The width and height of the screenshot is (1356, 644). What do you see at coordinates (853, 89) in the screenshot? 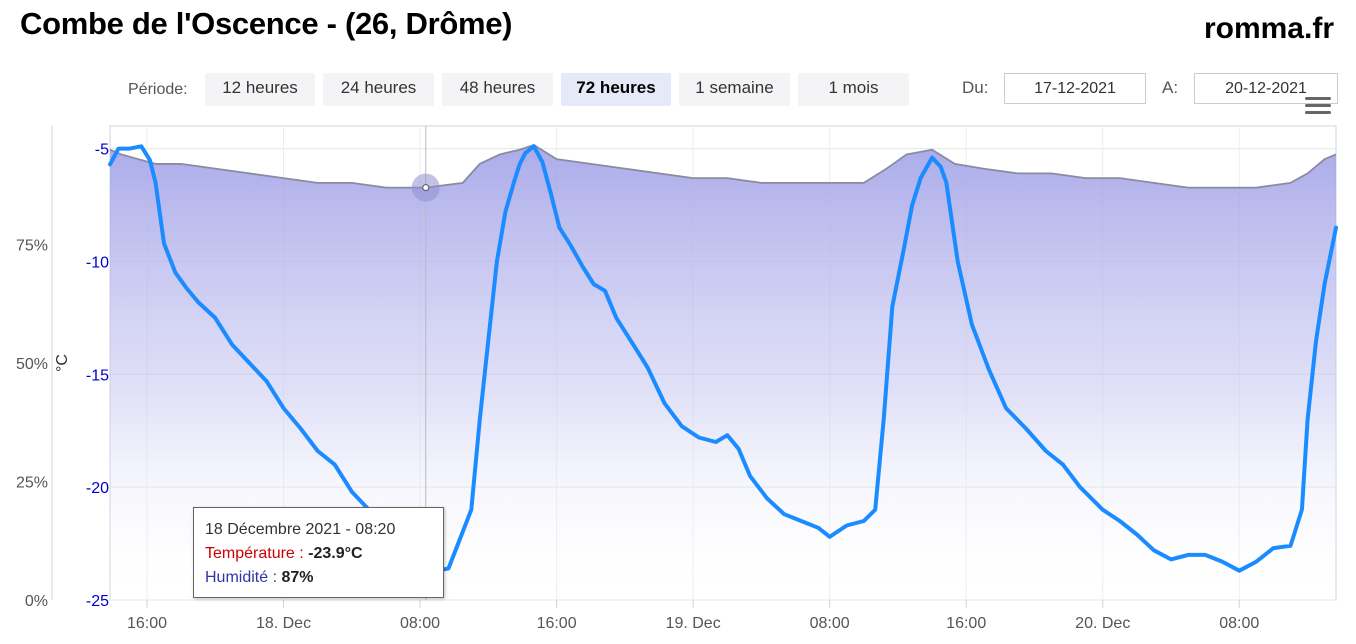
I see `period-1month-button: 1 mois` at bounding box center [853, 89].